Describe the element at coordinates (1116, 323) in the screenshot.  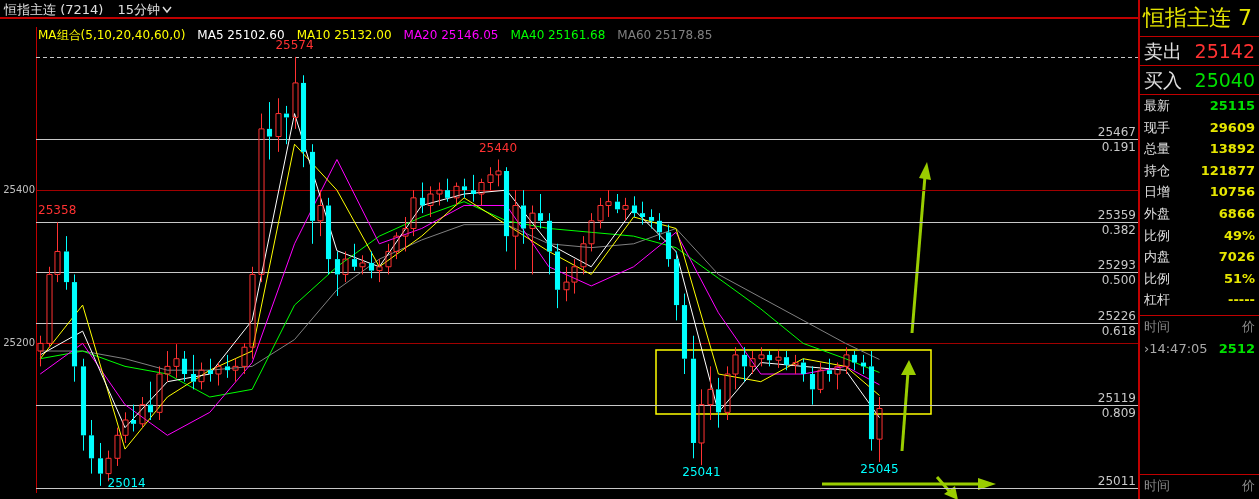
I see `ref-line-label: 25226 0.618` at that location.